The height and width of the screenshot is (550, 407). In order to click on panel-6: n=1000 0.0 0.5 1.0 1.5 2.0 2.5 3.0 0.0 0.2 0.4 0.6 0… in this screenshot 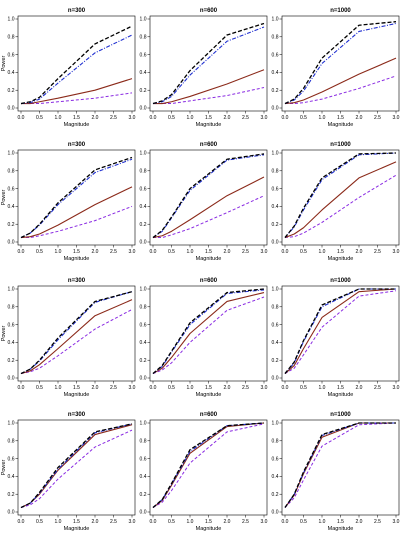, I will do `click(336, 202)`.